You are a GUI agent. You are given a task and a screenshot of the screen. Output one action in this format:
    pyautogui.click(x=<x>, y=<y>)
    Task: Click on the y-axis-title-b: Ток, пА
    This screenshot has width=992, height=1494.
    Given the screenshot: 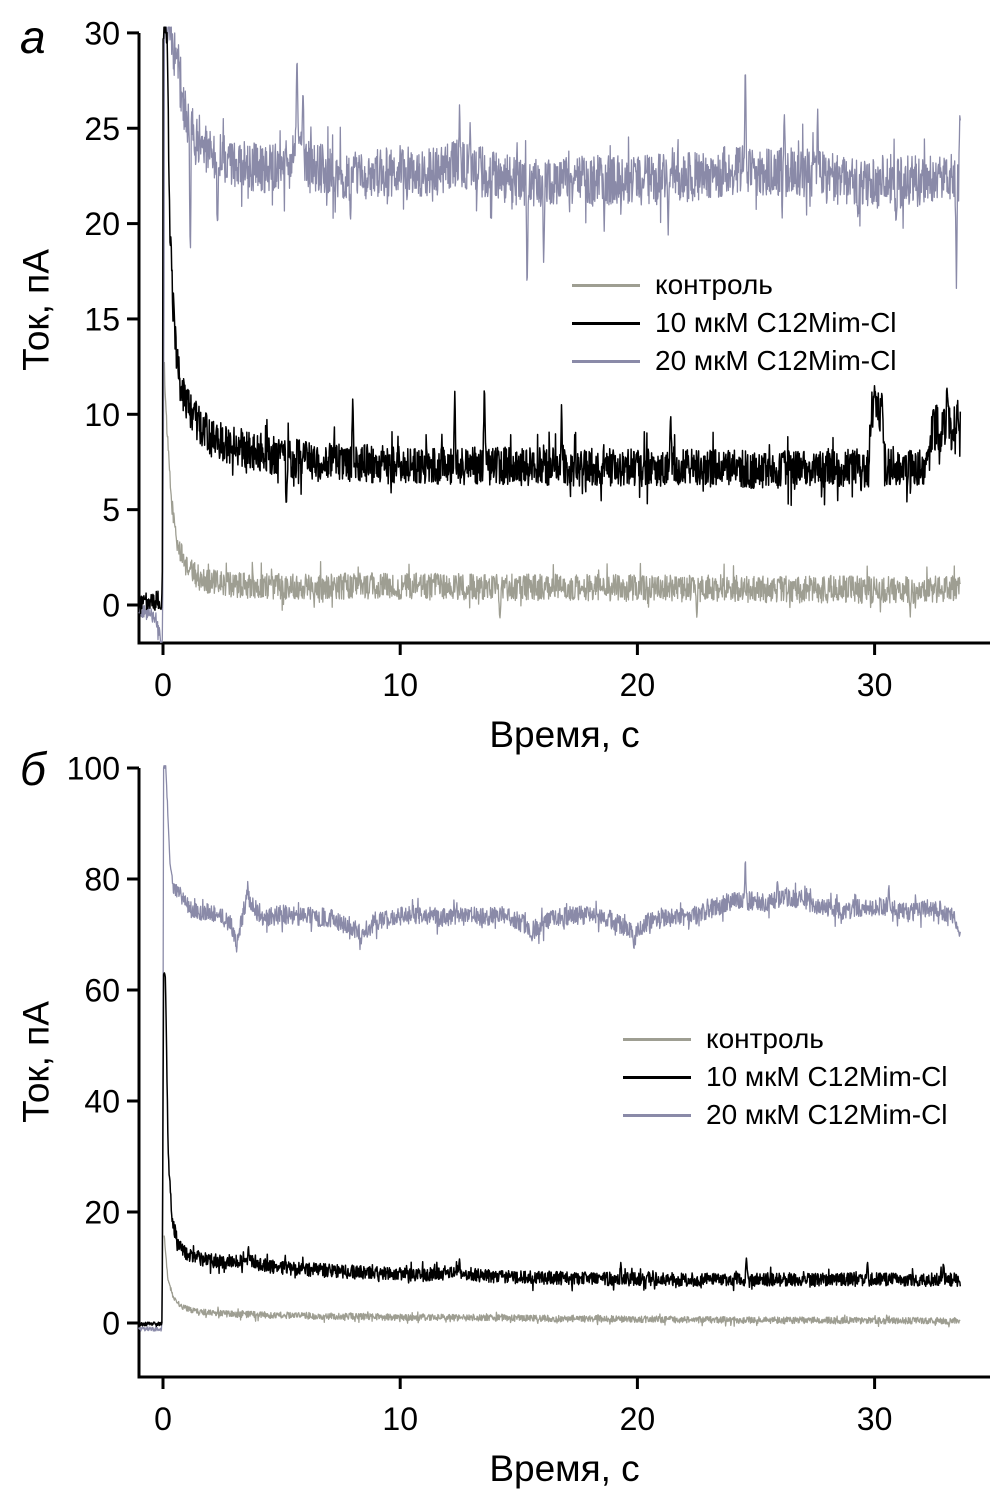 What is the action you would take?
    pyautogui.click(x=36, y=1062)
    